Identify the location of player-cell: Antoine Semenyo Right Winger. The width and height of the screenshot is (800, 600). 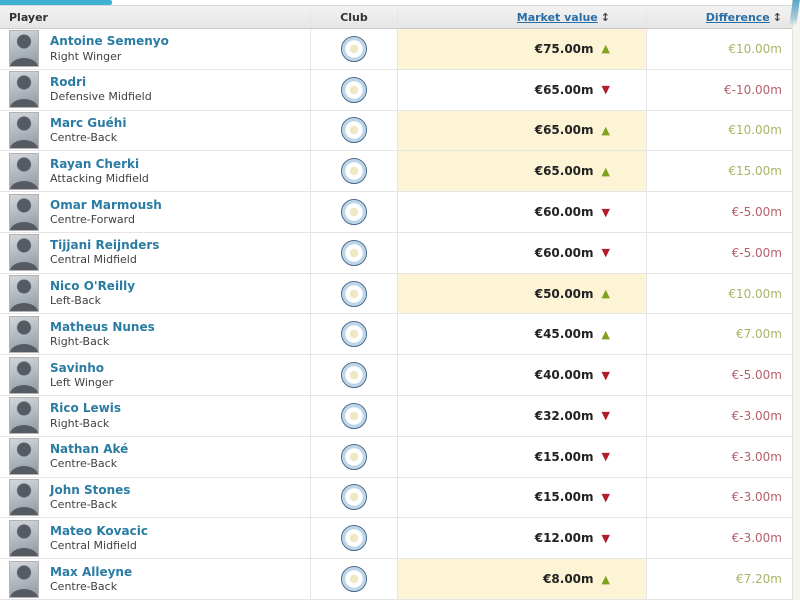
(155, 49).